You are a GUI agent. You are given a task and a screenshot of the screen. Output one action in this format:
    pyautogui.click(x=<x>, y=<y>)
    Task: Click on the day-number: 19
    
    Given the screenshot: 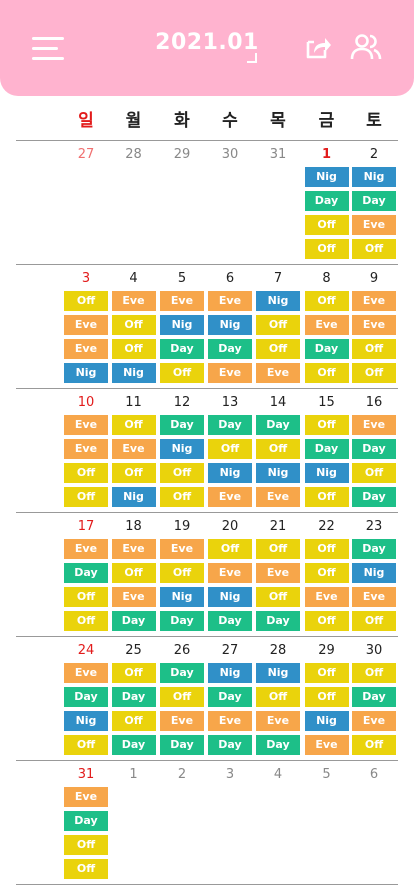 What is the action you would take?
    pyautogui.click(x=182, y=526)
    